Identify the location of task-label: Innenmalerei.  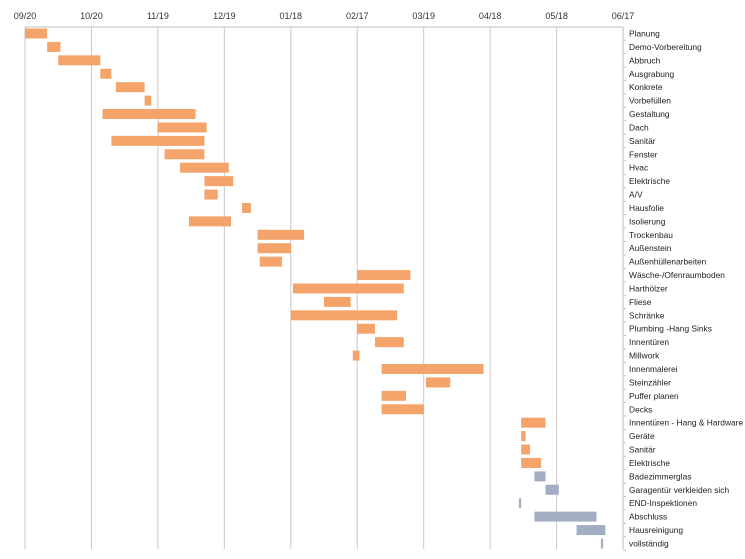
(653, 369).